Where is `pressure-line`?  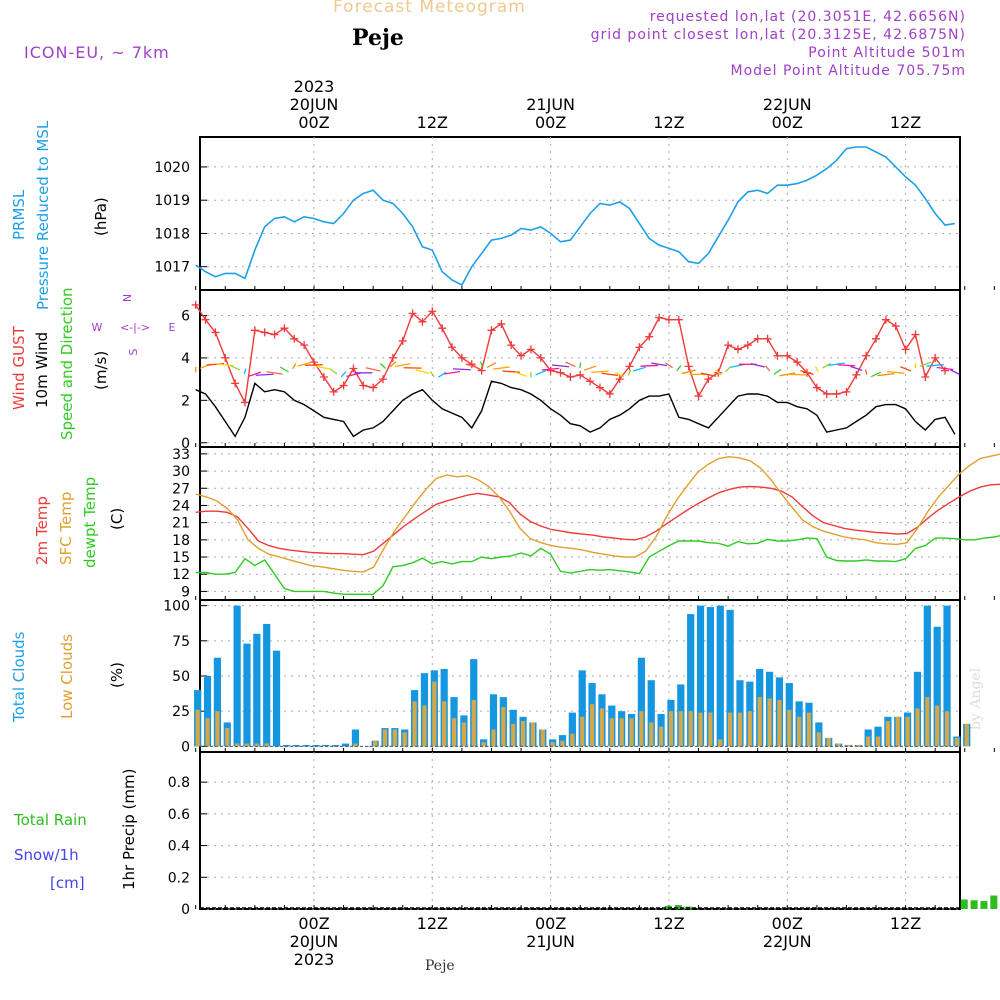
pressure-line is located at coordinates (575, 216).